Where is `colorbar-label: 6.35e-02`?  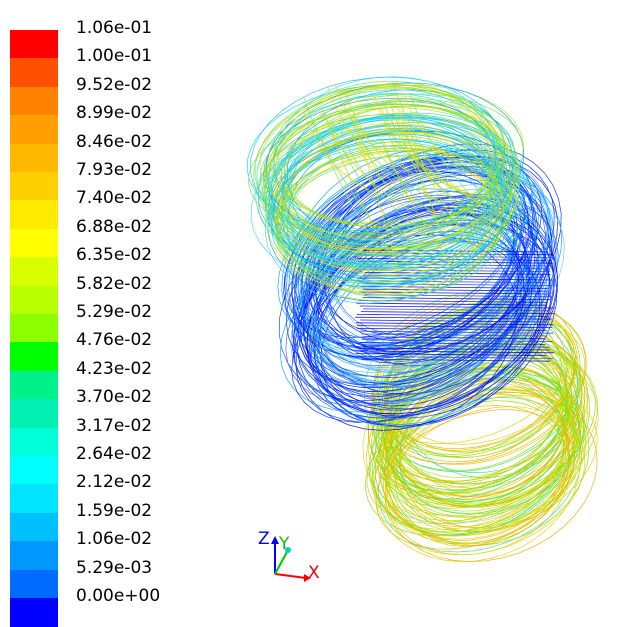 colorbar-label: 6.35e-02 is located at coordinates (114, 255).